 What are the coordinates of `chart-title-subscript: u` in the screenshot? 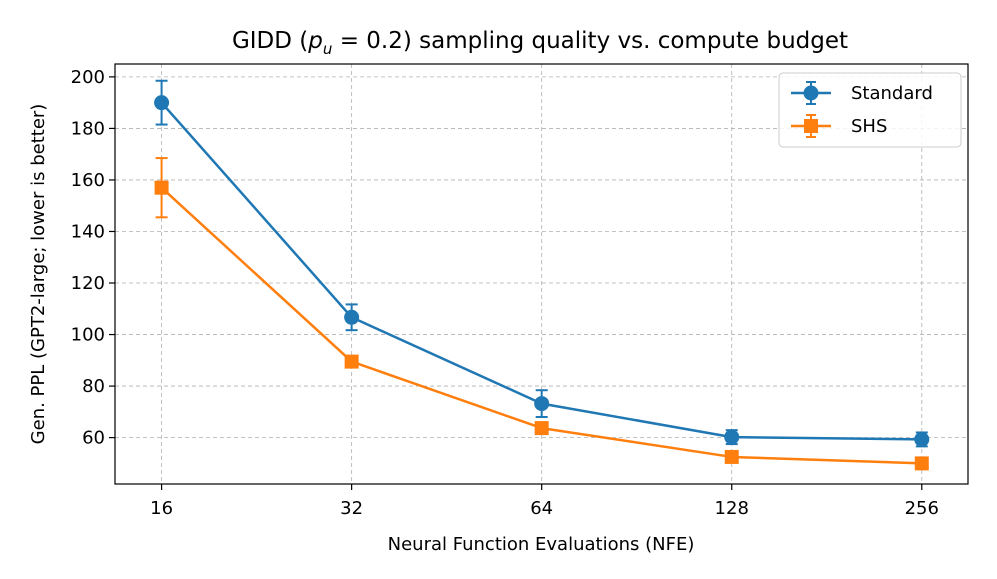 It's located at (328, 49).